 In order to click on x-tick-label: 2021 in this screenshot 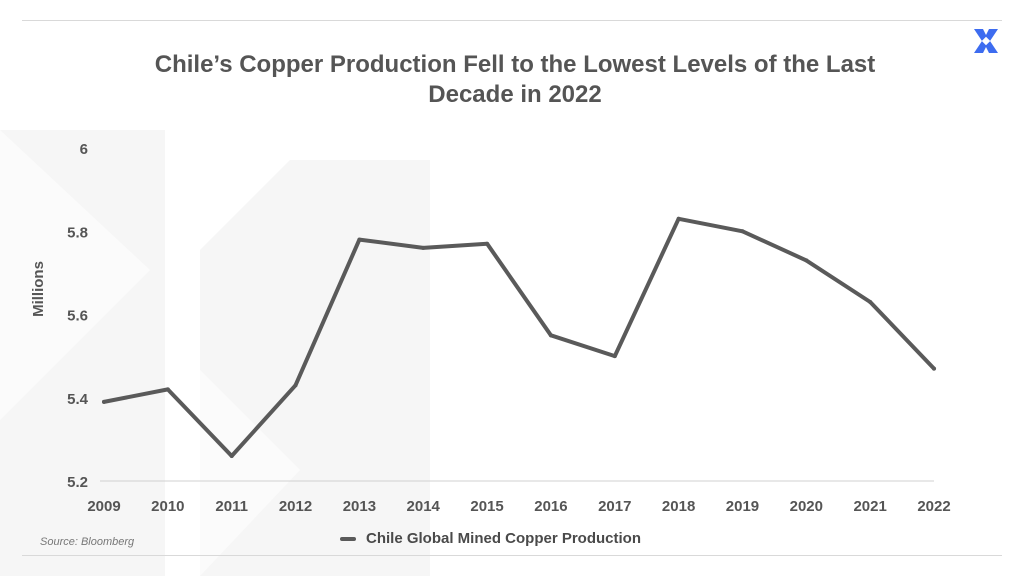, I will do `click(869, 506)`.